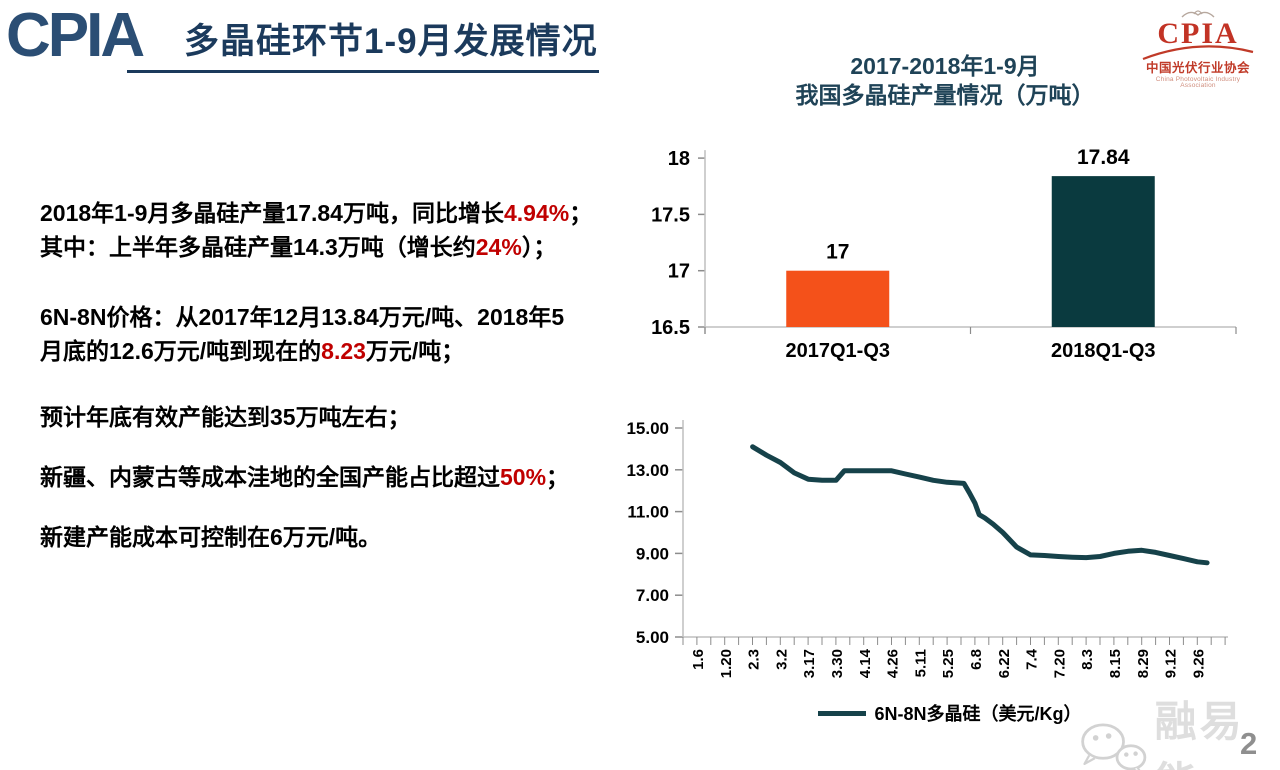 The width and height of the screenshot is (1280, 770). What do you see at coordinates (944, 254) in the screenshot?
I see `bar-chart: 16.5 17 17.5 18 17 2017Q1-Q3 17.84 2018Q1-Q3` at bounding box center [944, 254].